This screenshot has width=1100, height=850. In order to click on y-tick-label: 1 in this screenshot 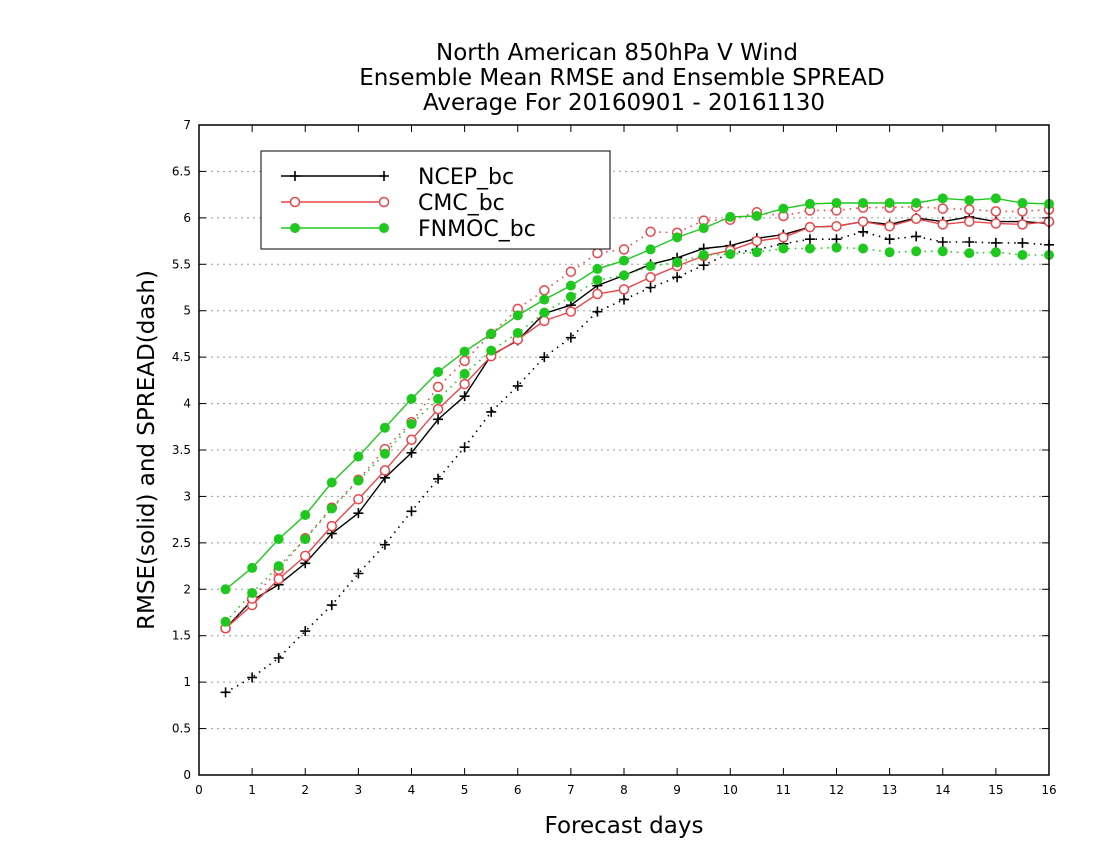, I will do `click(187, 682)`.